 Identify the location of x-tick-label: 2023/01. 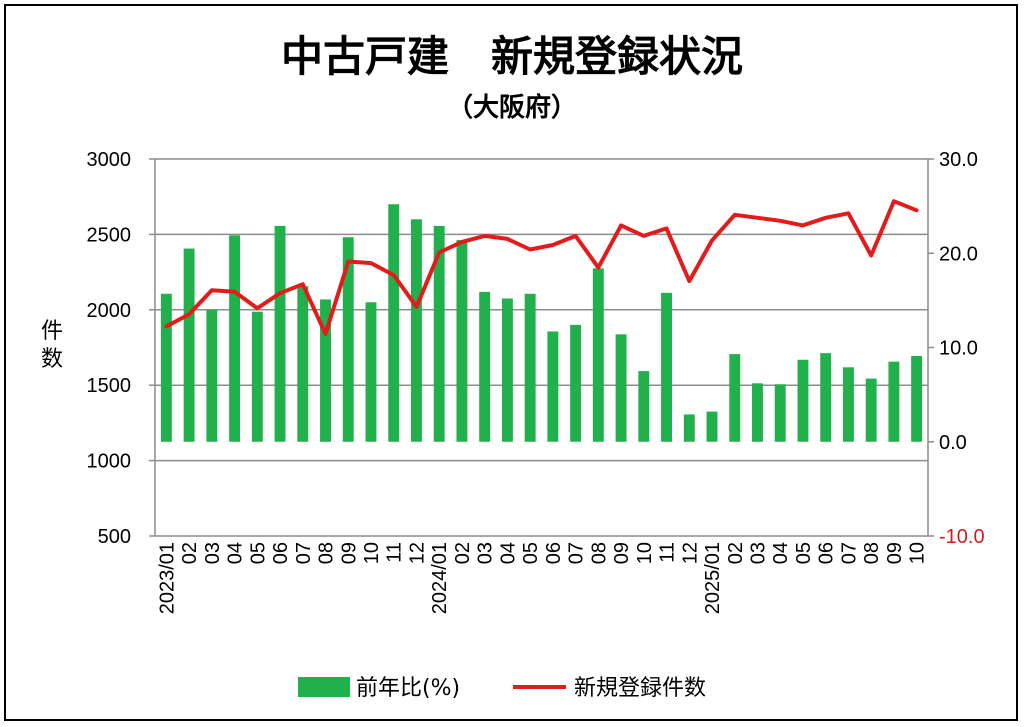
(167, 578).